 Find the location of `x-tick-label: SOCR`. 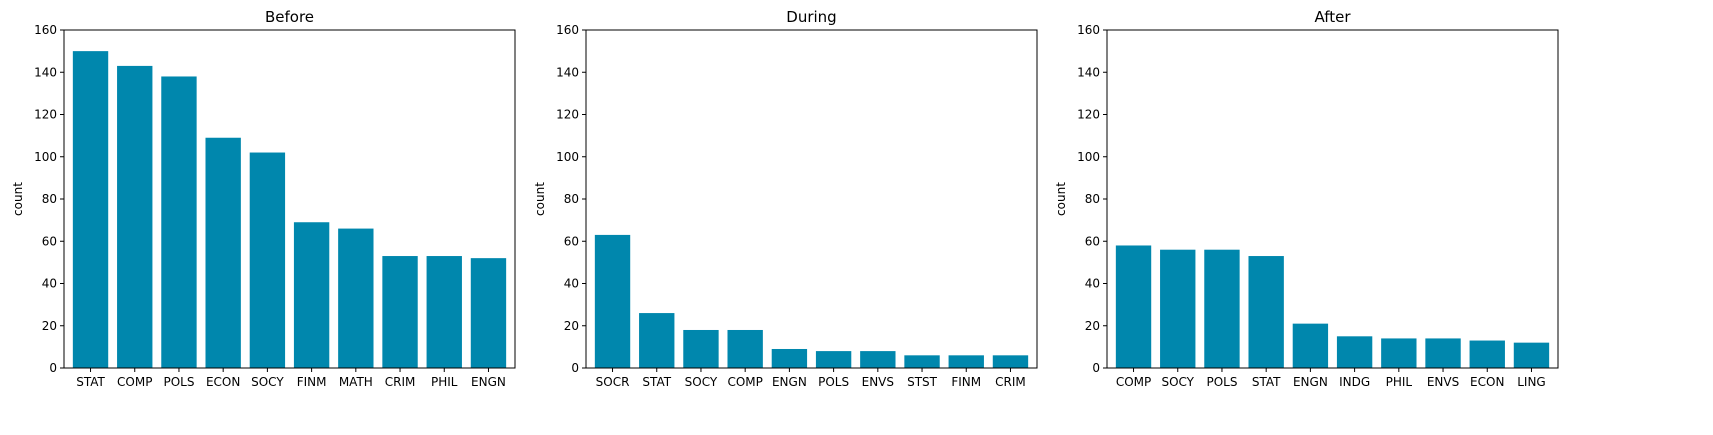

x-tick-label: SOCR is located at coordinates (613, 382).